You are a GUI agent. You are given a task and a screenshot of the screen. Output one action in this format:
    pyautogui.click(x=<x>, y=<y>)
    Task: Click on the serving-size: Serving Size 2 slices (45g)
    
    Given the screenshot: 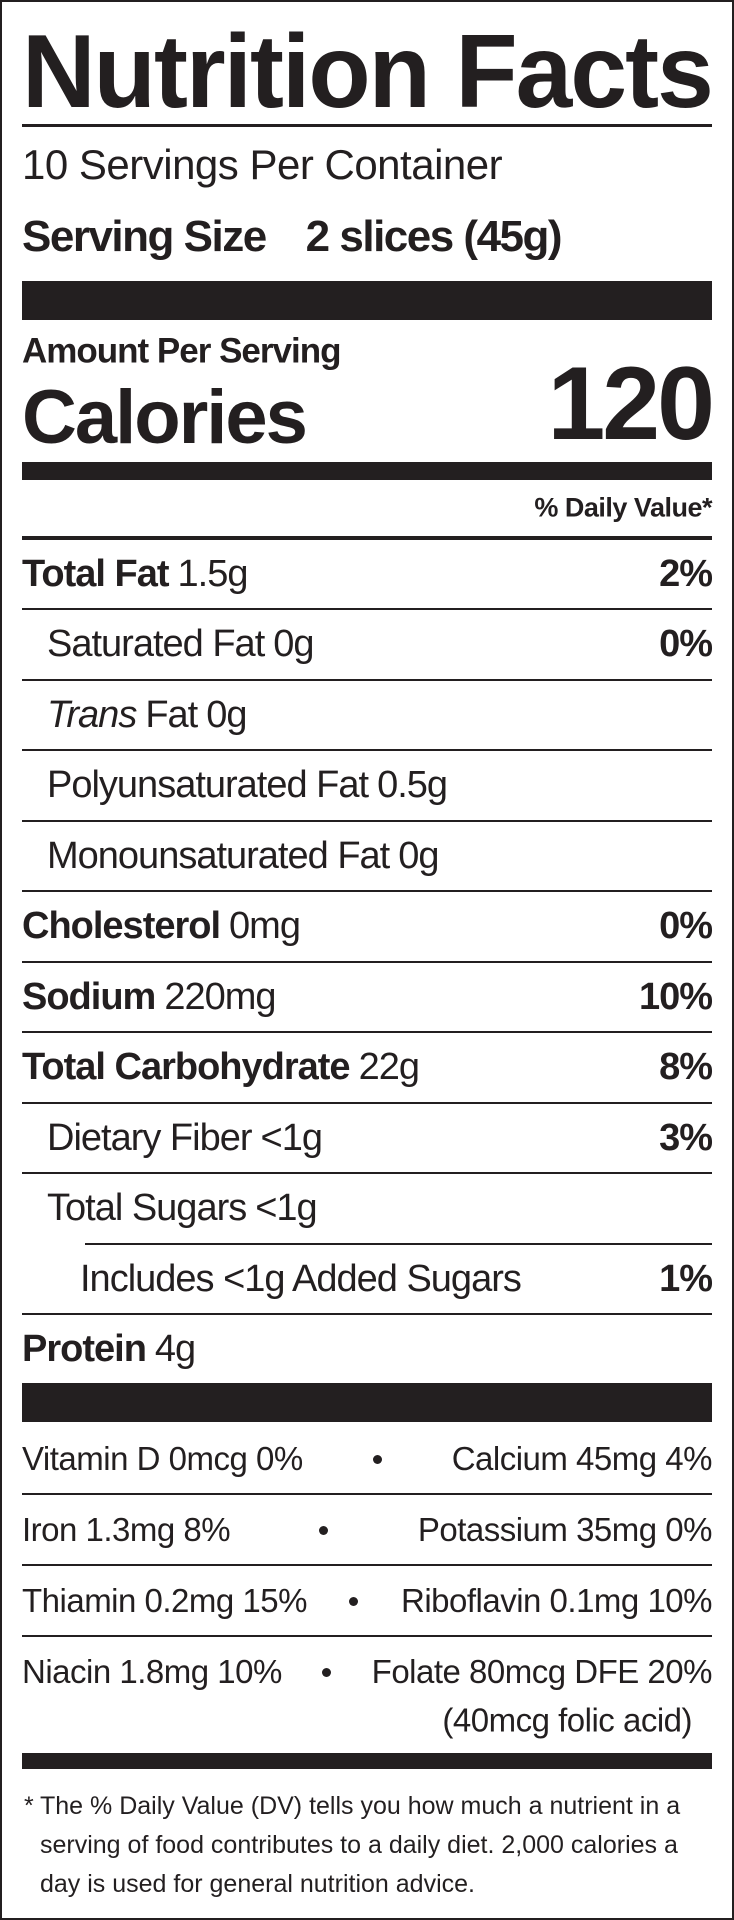 What is the action you would take?
    pyautogui.click(x=292, y=236)
    